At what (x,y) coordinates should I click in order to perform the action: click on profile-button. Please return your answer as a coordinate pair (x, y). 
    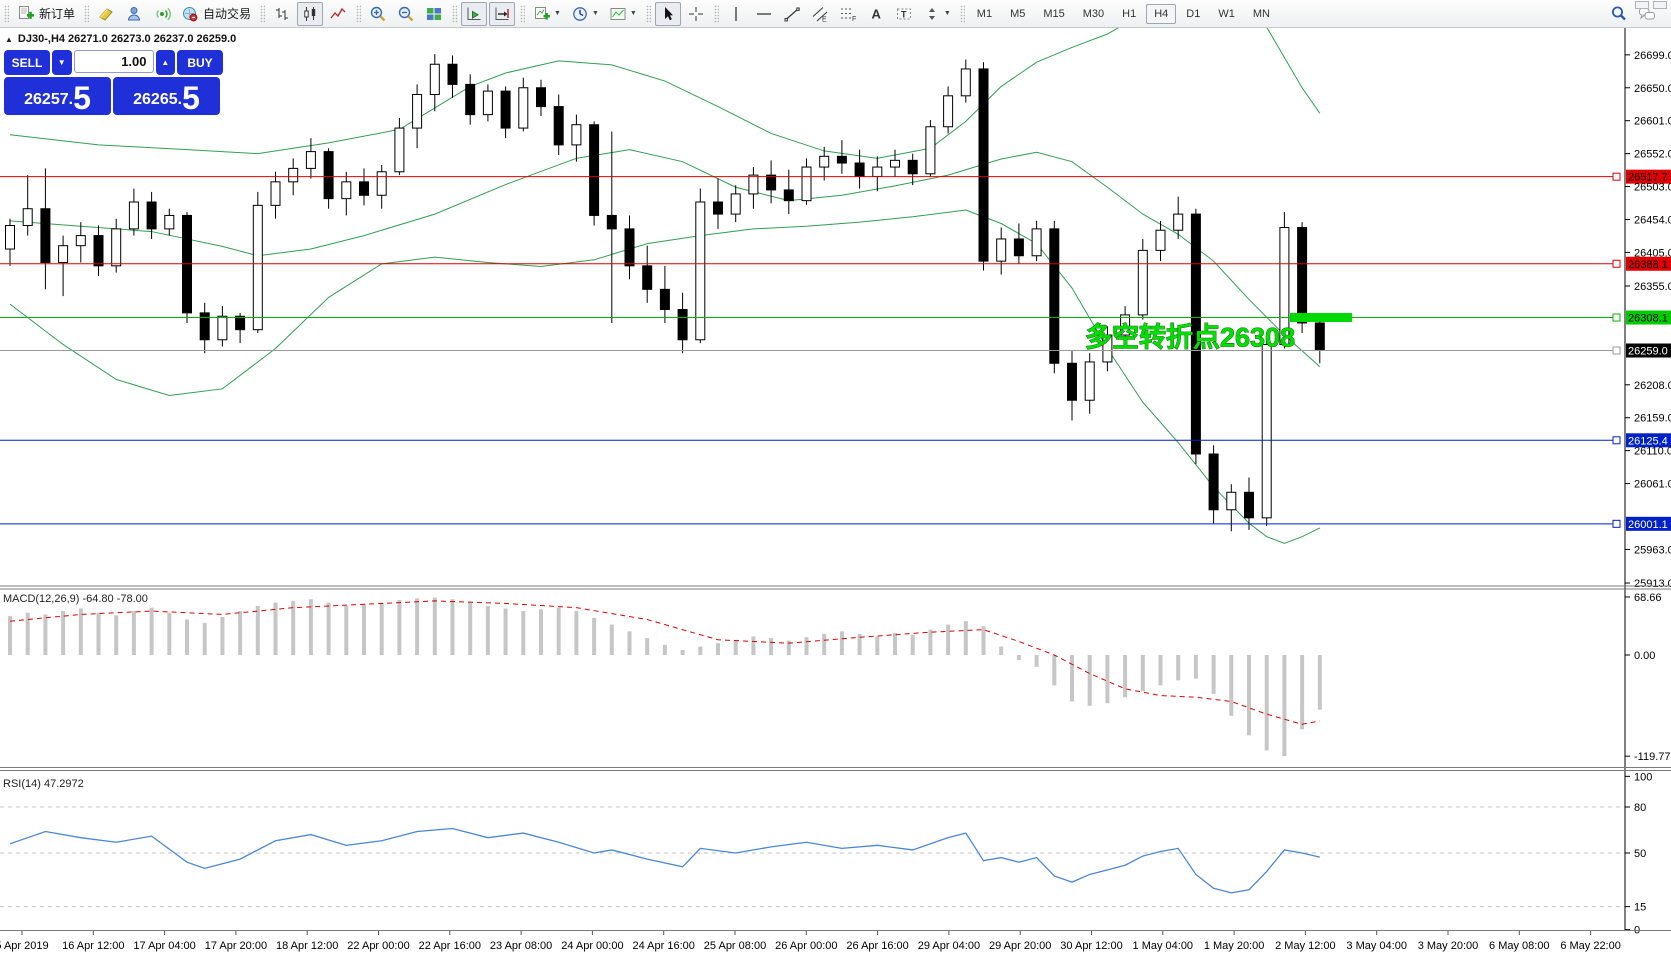
    Looking at the image, I should click on (134, 14).